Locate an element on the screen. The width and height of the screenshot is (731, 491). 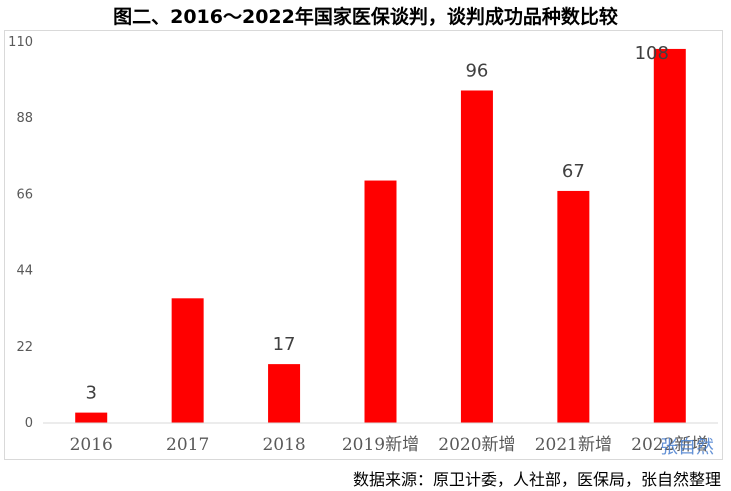
x-tick-label: 2022新增 is located at coordinates (669, 445).